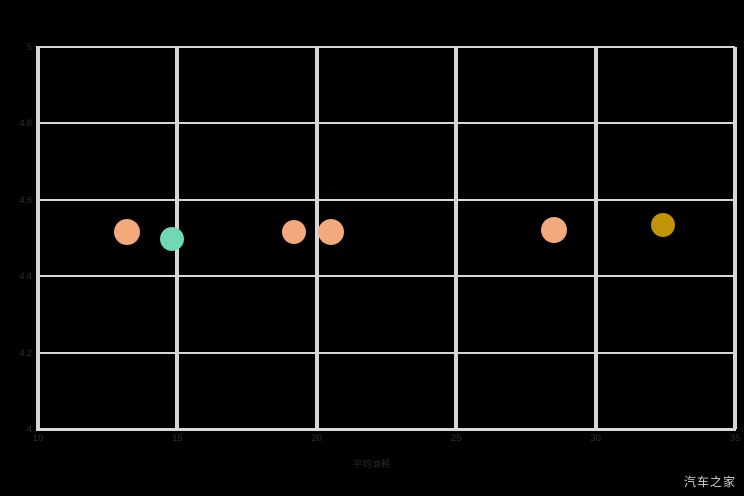  Describe the element at coordinates (29, 429) in the screenshot. I see `y-tick-label: 4` at that location.